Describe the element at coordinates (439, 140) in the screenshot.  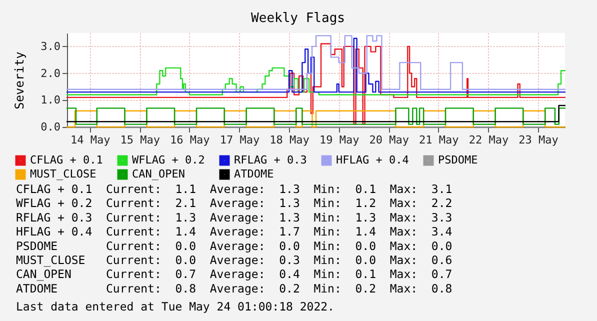
I see `x-tick-label: 21 May` at that location.